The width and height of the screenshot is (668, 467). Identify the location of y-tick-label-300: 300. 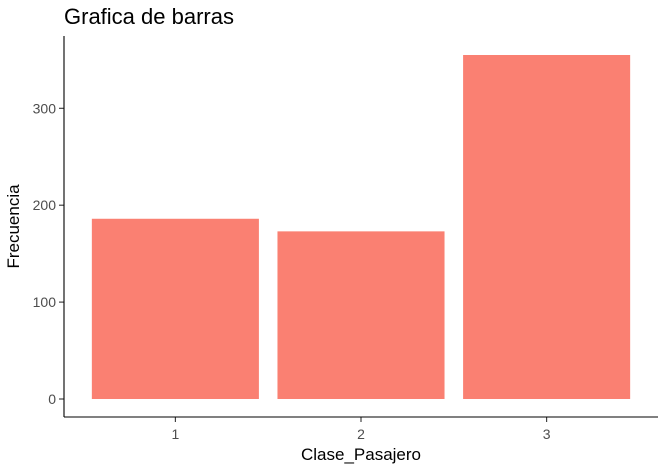
(45, 108).